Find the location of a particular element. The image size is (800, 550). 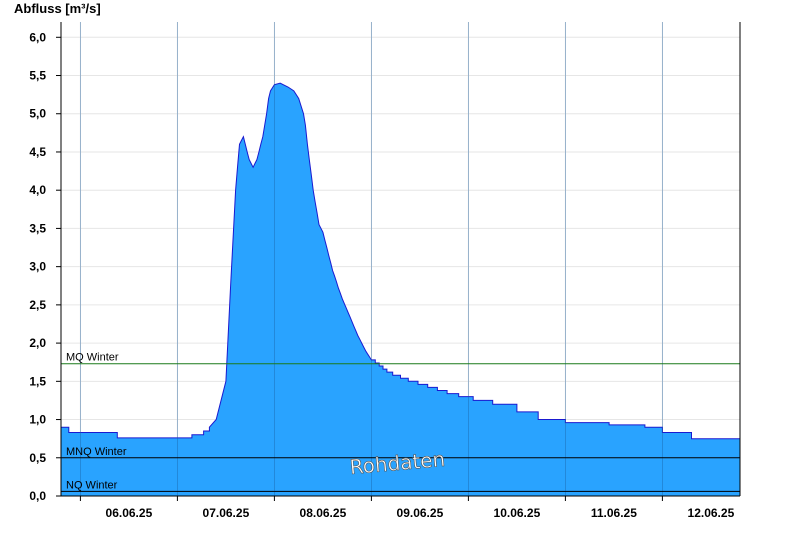

x-tick-label-6: 12.06.25 is located at coordinates (711, 513).